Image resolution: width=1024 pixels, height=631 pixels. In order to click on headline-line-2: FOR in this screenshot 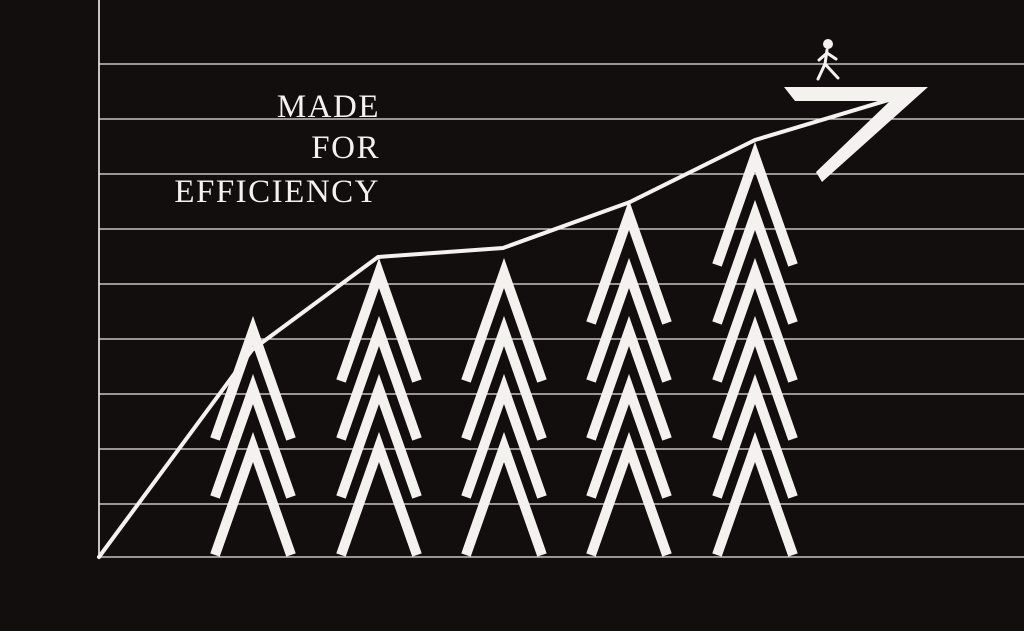, I will do `click(345, 148)`.